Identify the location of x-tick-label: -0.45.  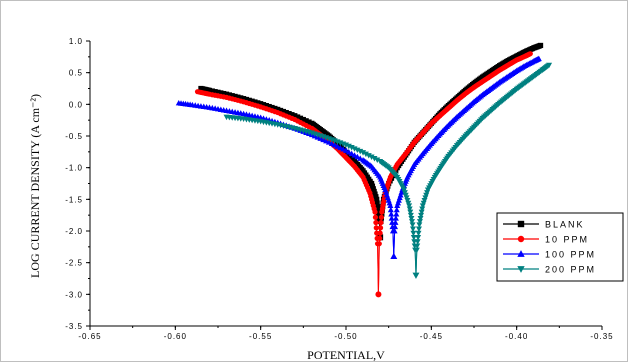
(431, 336).